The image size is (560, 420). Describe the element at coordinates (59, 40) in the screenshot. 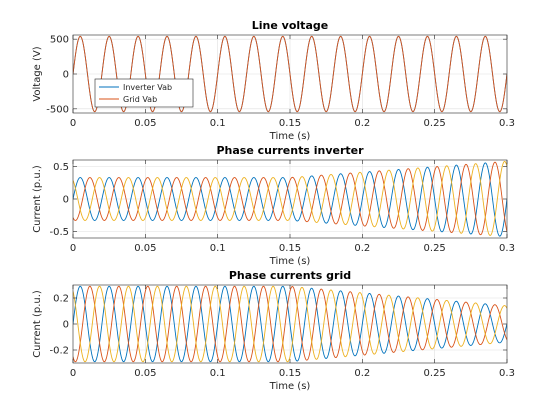

I see `y-tick-label: 500` at that location.